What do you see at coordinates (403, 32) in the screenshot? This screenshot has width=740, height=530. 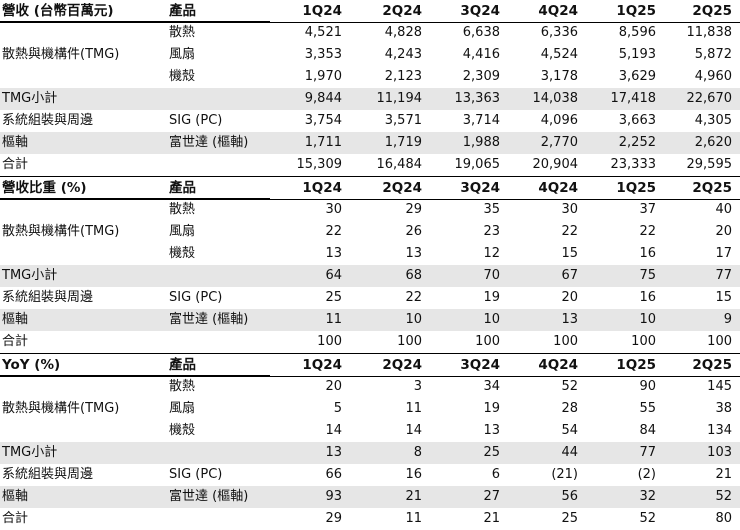 I see `value-cell: 4,828` at bounding box center [403, 32].